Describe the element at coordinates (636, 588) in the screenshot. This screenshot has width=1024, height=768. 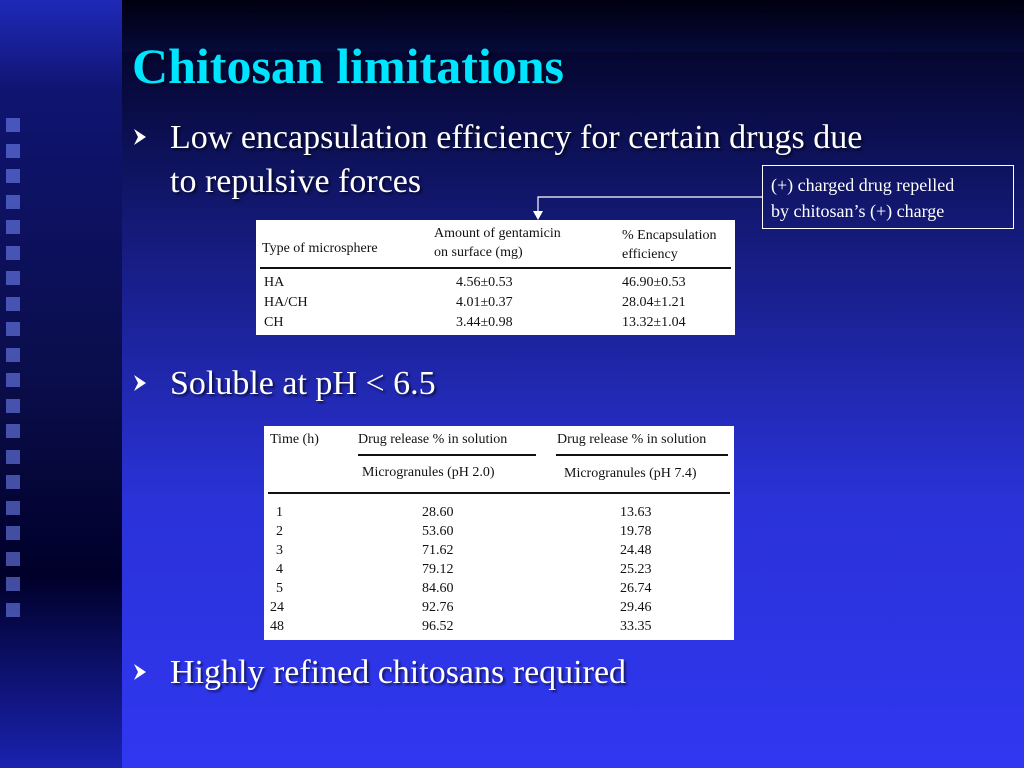
I see `t2-row-ph74: 26.74` at that location.